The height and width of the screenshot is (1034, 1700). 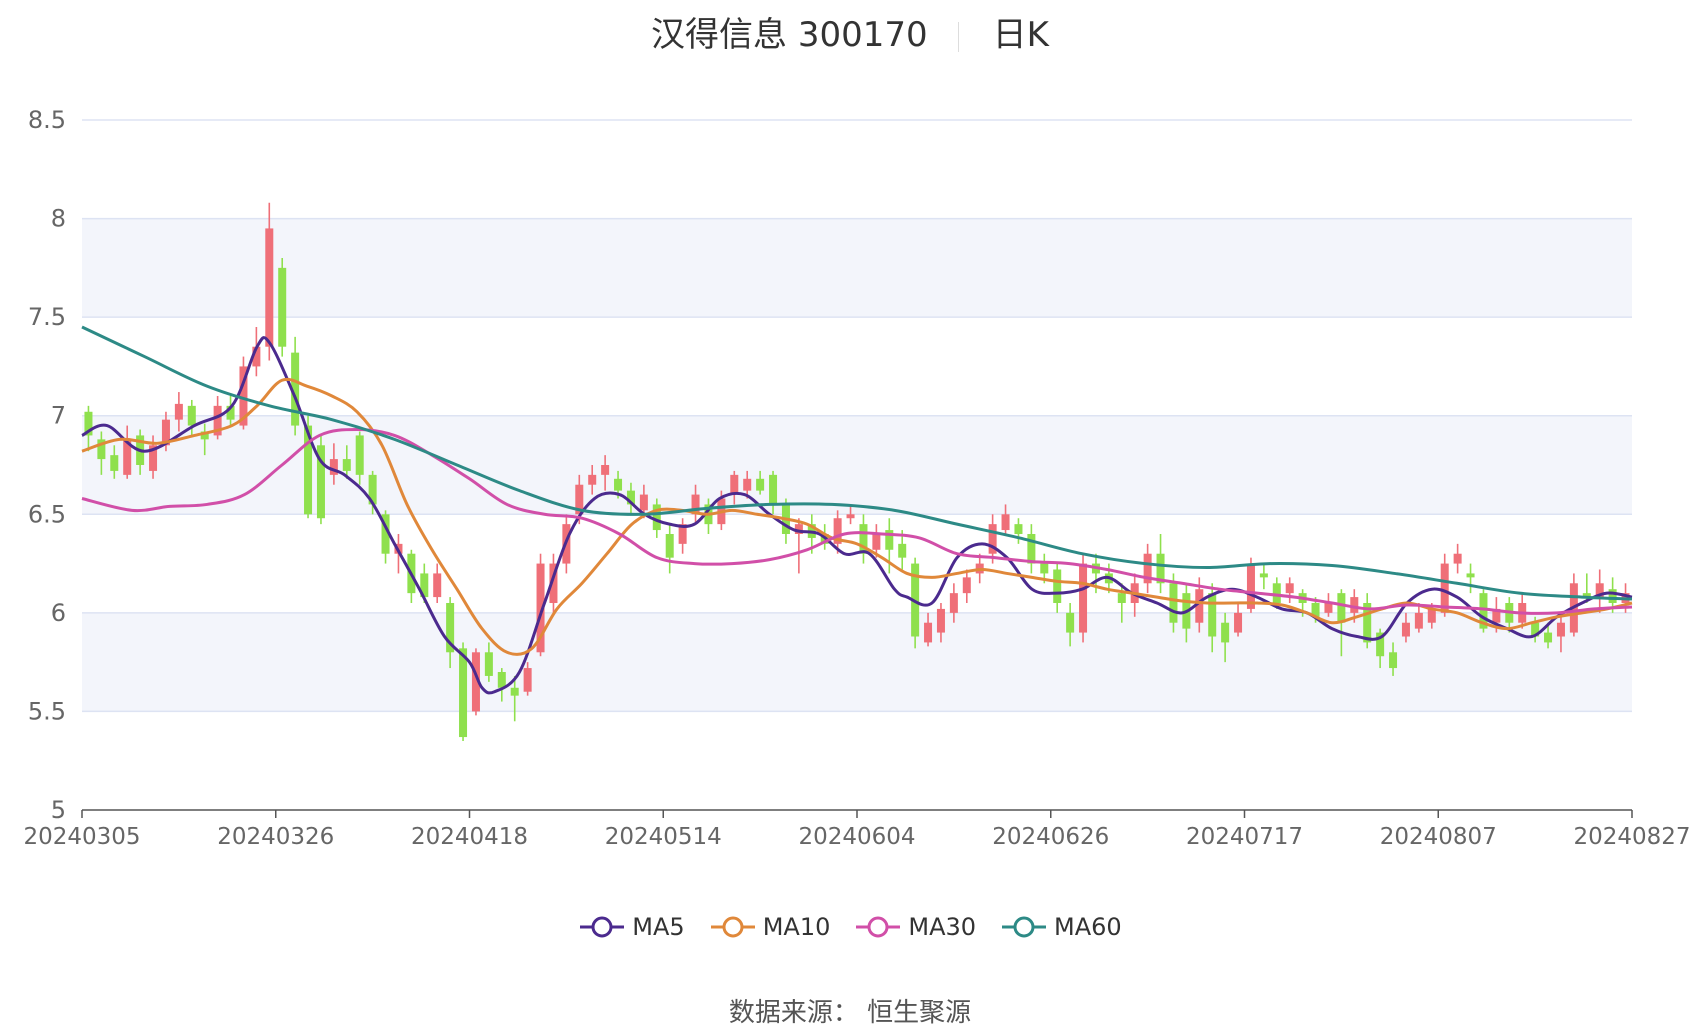 I want to click on x-tick-label: 20240807, so click(x=1438, y=837).